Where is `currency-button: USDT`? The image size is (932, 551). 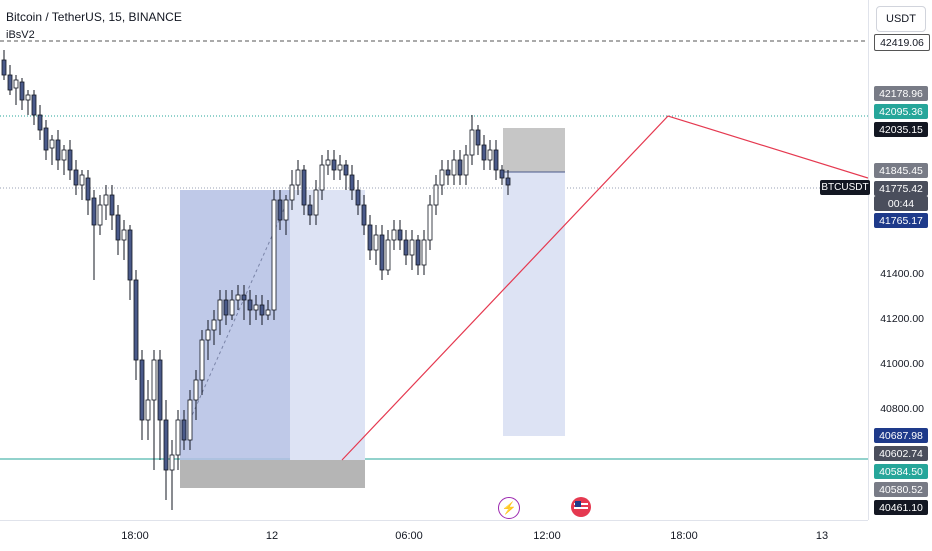
currency-button: USDT is located at coordinates (901, 19).